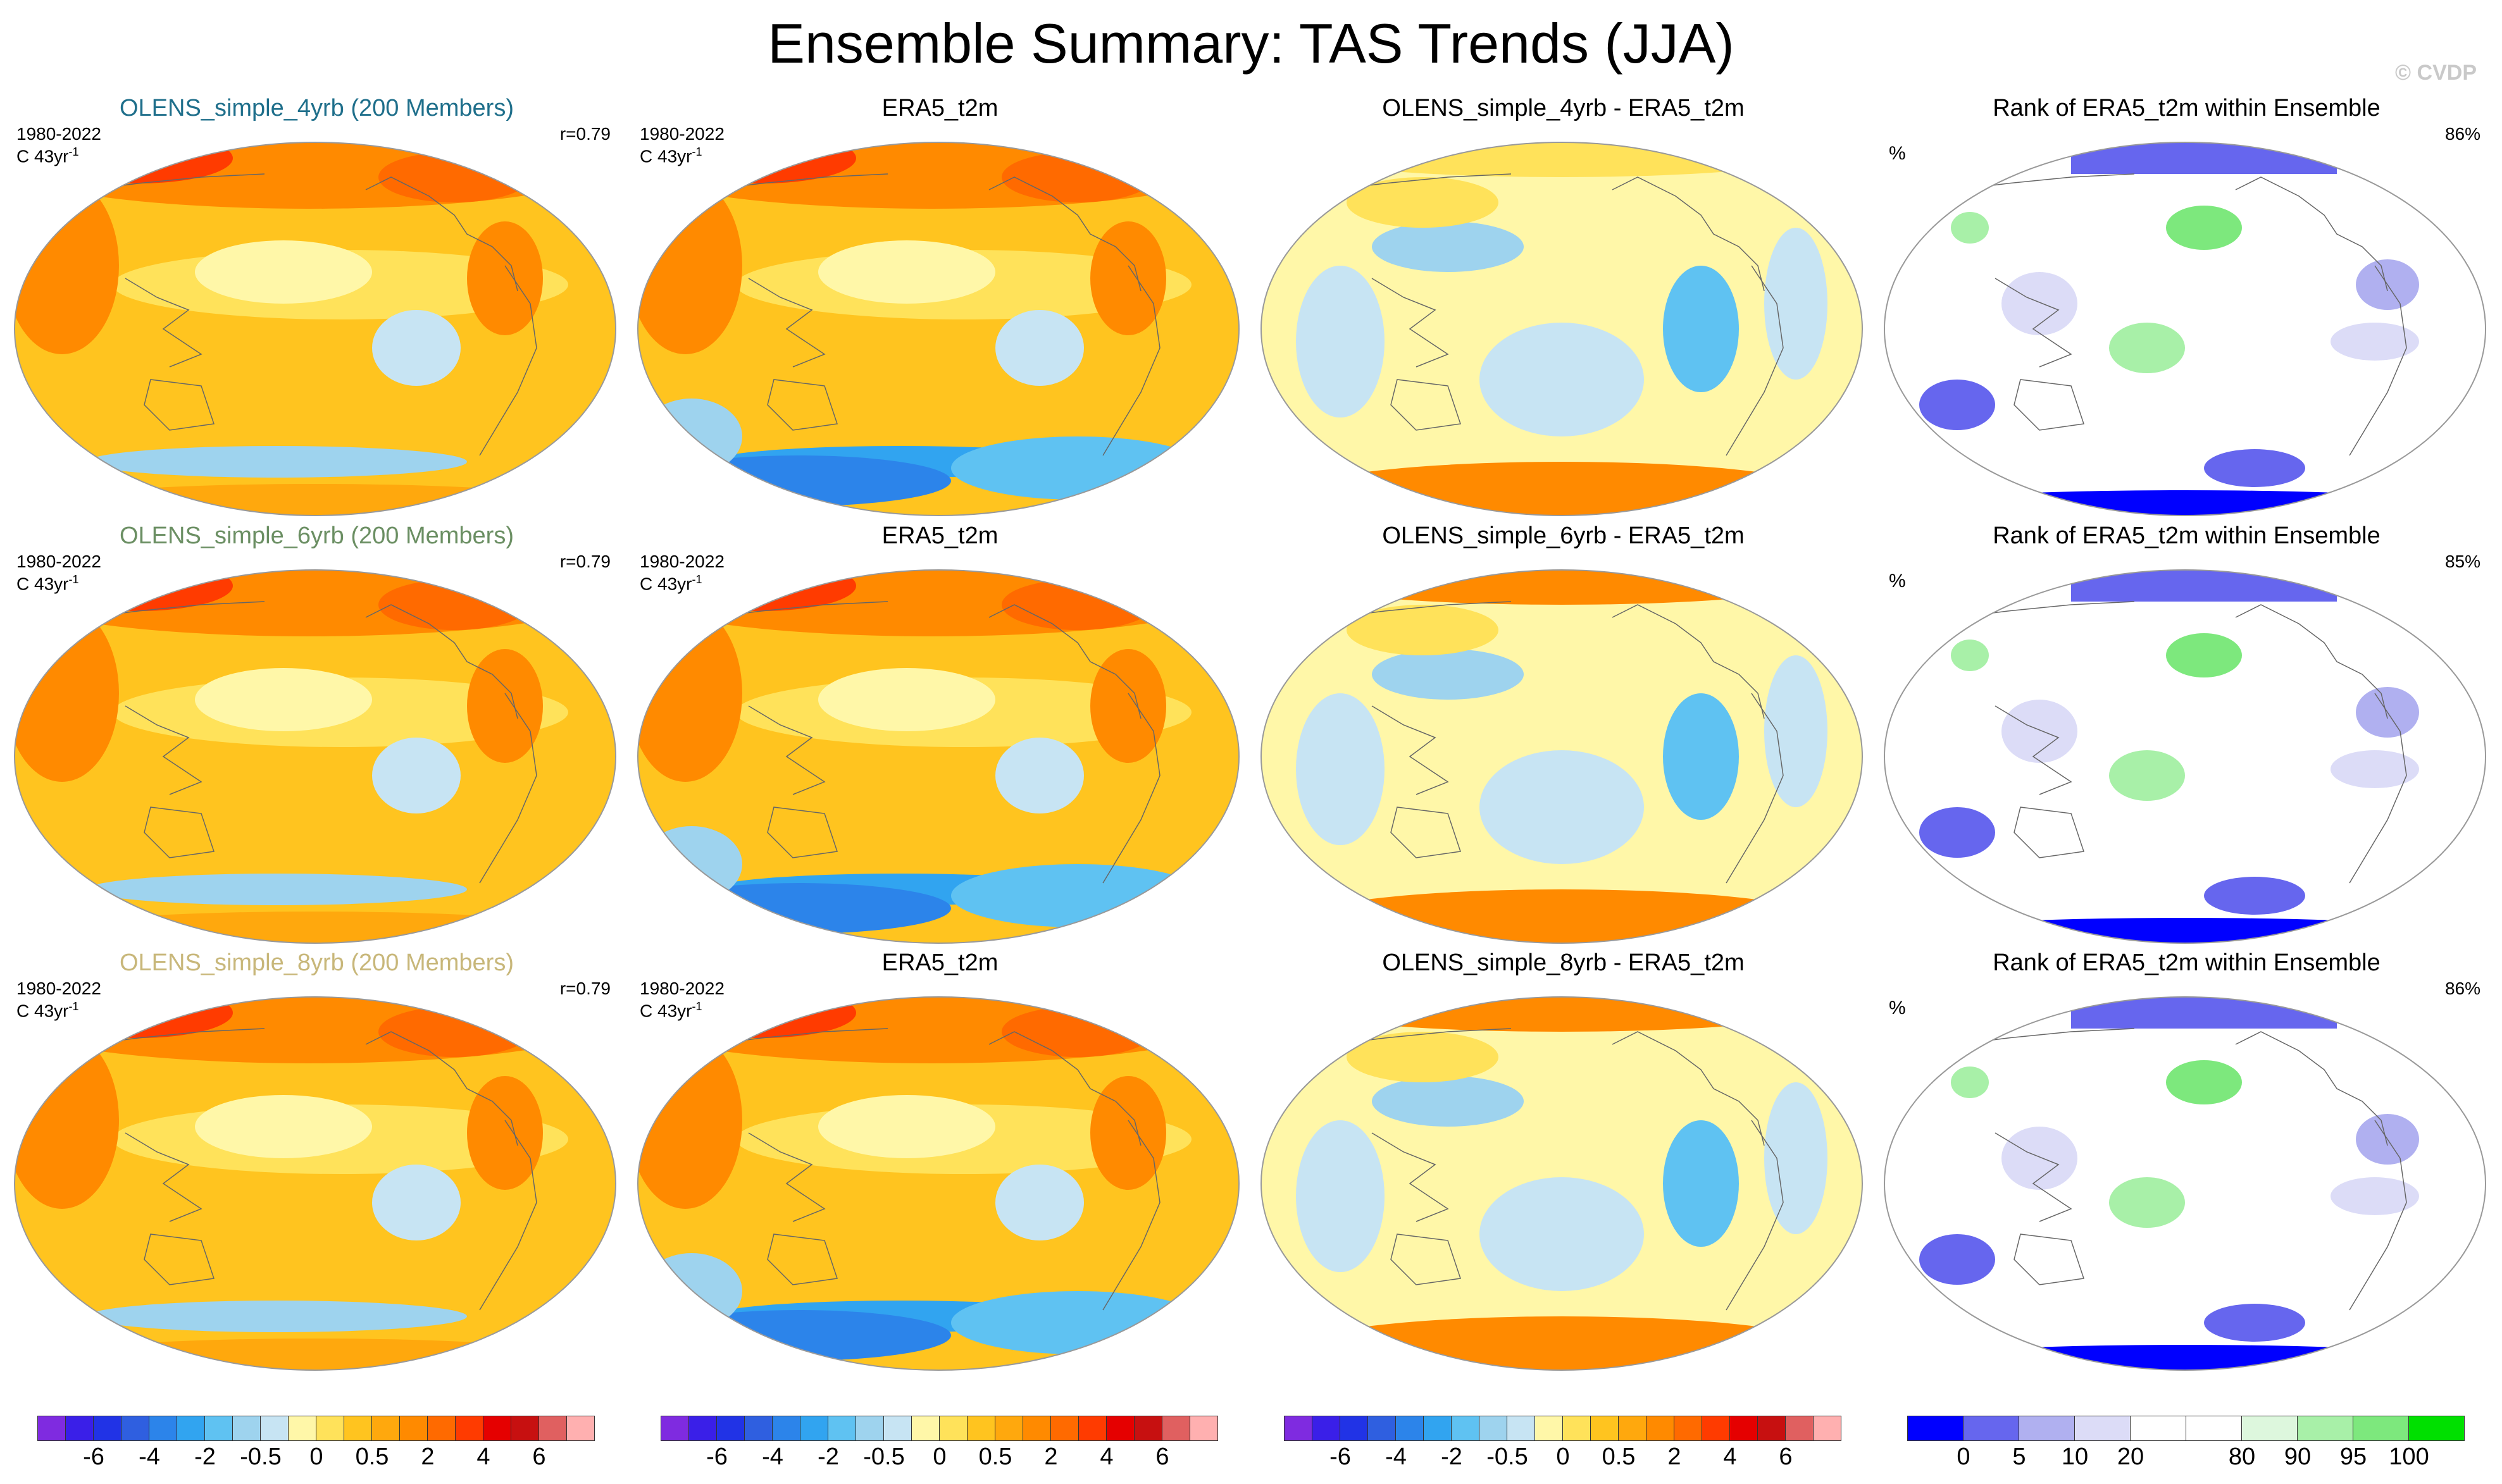  Describe the element at coordinates (1563, 962) in the screenshot. I see `panel-title: OLENS_simple_8yrb - ERA5_t2m` at that location.